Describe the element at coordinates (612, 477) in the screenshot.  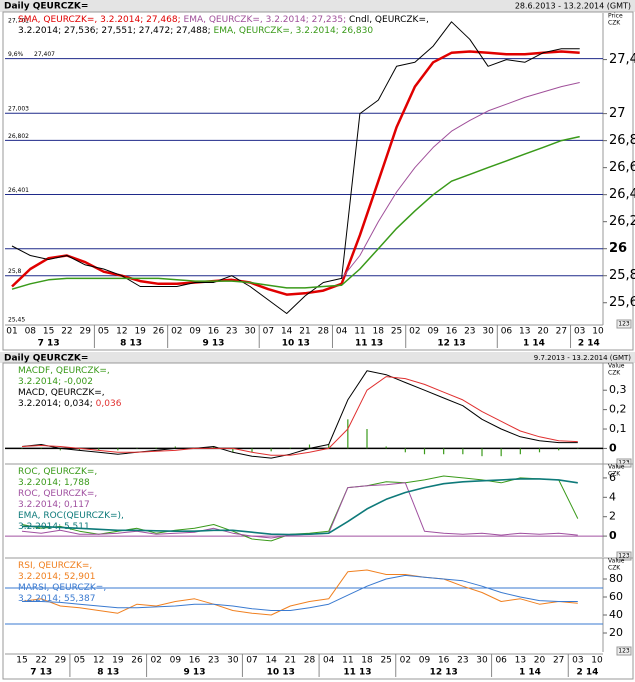
I see `y-tick-label: 6` at that location.